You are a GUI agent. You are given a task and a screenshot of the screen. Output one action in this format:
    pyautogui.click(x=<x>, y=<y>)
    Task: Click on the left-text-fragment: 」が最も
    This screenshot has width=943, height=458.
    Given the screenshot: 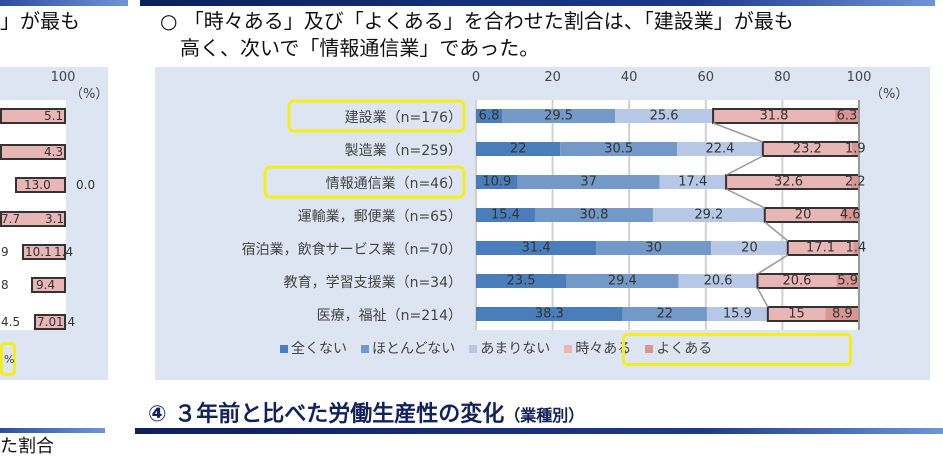 What is the action you would take?
    pyautogui.click(x=40, y=21)
    